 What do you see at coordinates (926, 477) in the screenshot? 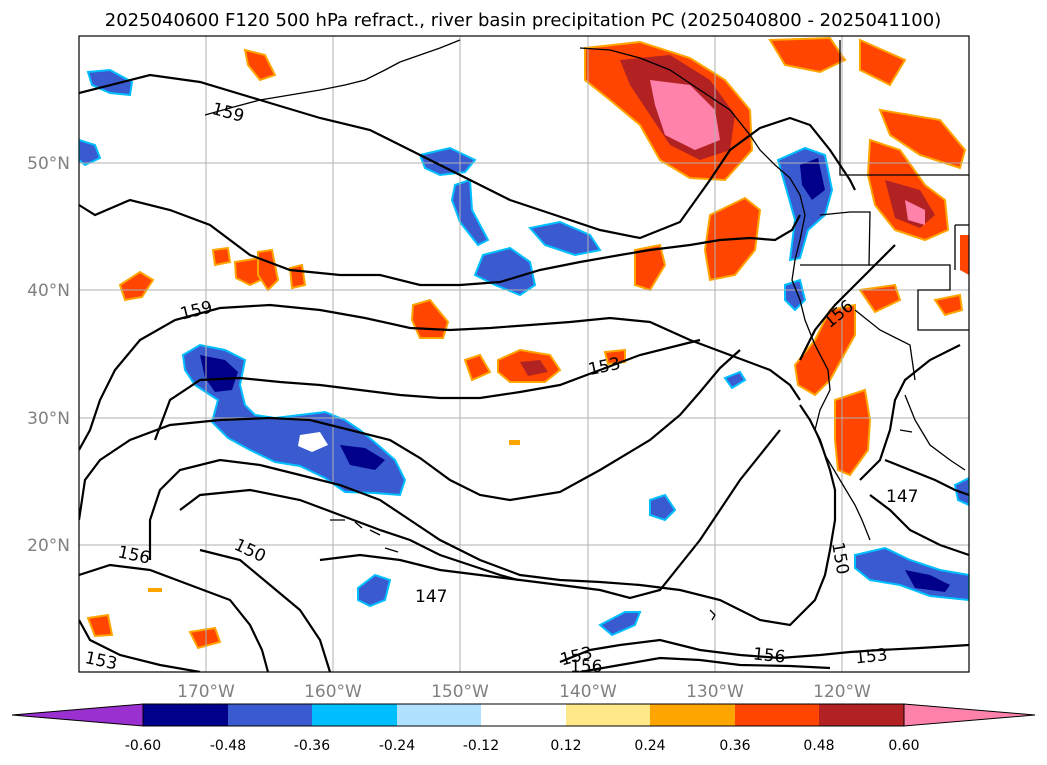
I see `contour-150-east` at bounding box center [926, 477].